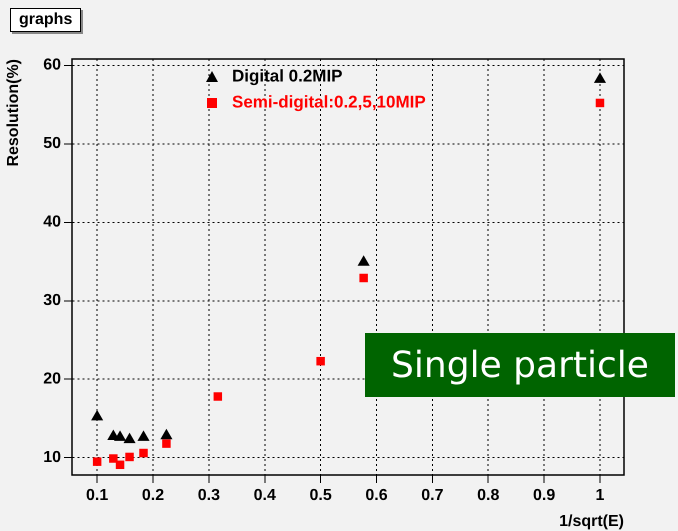 The image size is (678, 531). Describe the element at coordinates (97, 495) in the screenshot. I see `x-tick-label: 0.1` at that location.